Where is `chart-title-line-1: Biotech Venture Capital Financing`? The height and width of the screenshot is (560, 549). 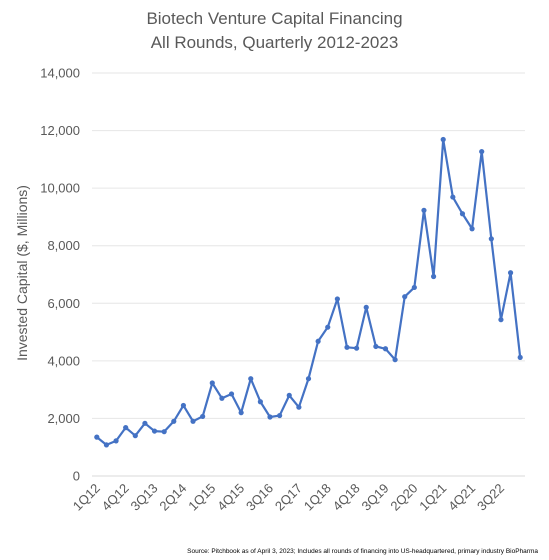 chart-title-line-1: Biotech Venture Capital Financing is located at coordinates (274, 18).